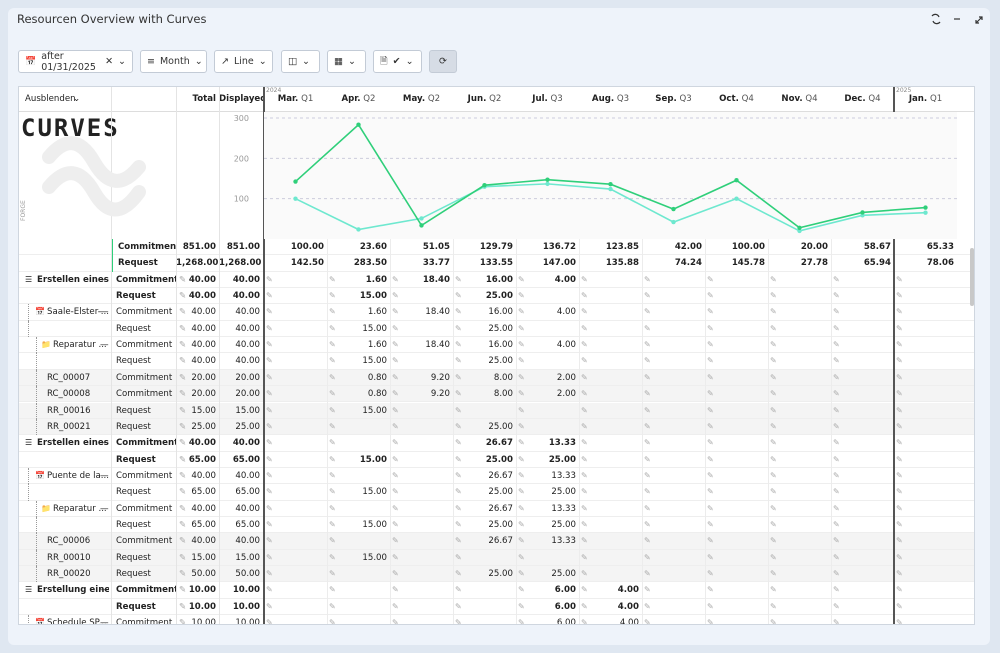 This screenshot has width=1000, height=653. Describe the element at coordinates (70, 128) in the screenshot. I see `logo-title: CURVES` at that location.